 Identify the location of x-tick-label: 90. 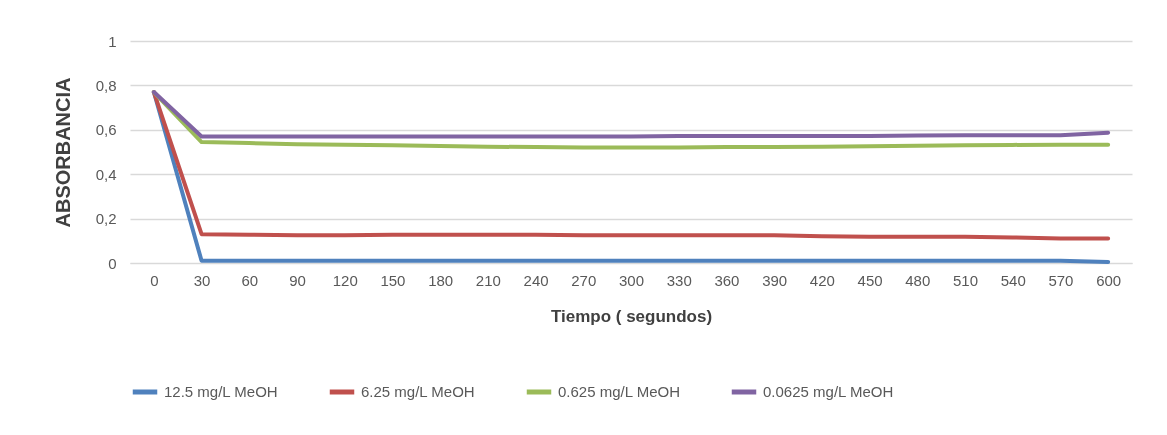
(297, 280).